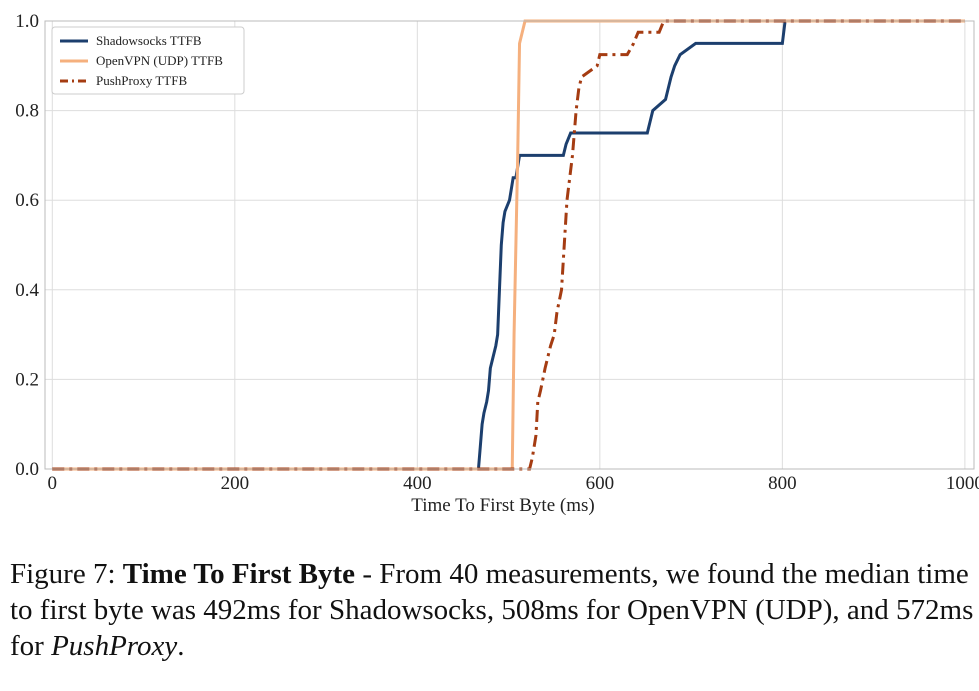 This screenshot has height=691, width=979. What do you see at coordinates (27, 111) in the screenshot?
I see `y-tick-label: 0.8` at bounding box center [27, 111].